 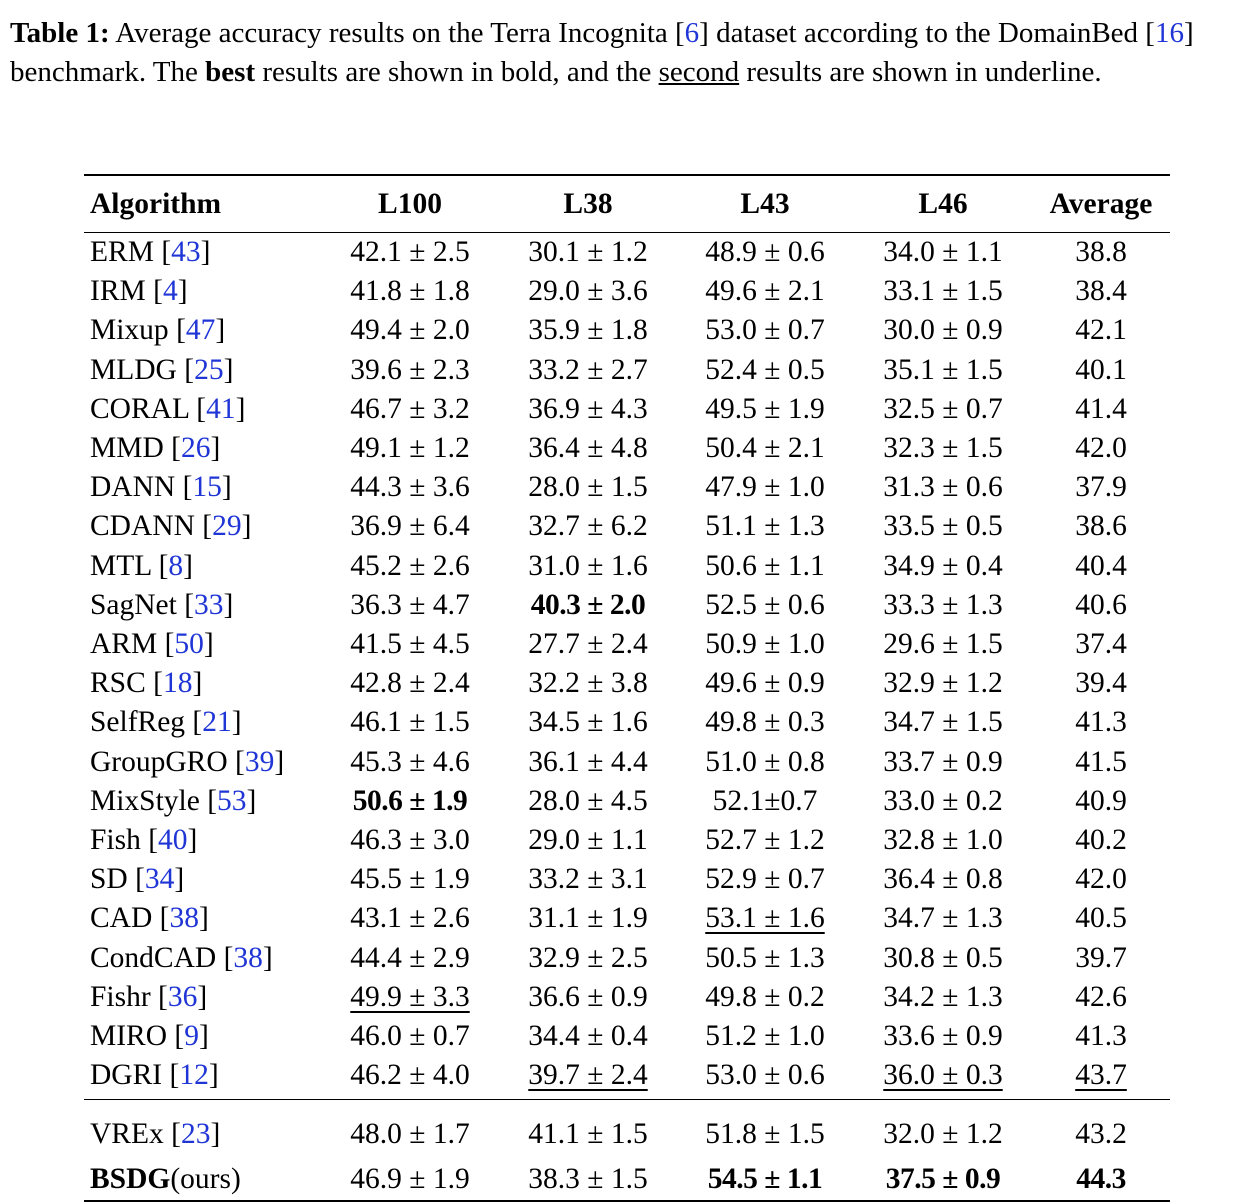 I want to click on result-cell: 52.7 ± 1.2, so click(x=765, y=840).